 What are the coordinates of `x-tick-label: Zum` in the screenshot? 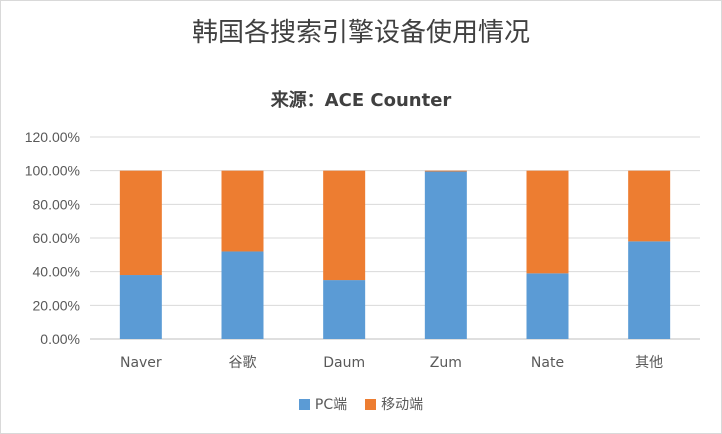 It's located at (446, 363).